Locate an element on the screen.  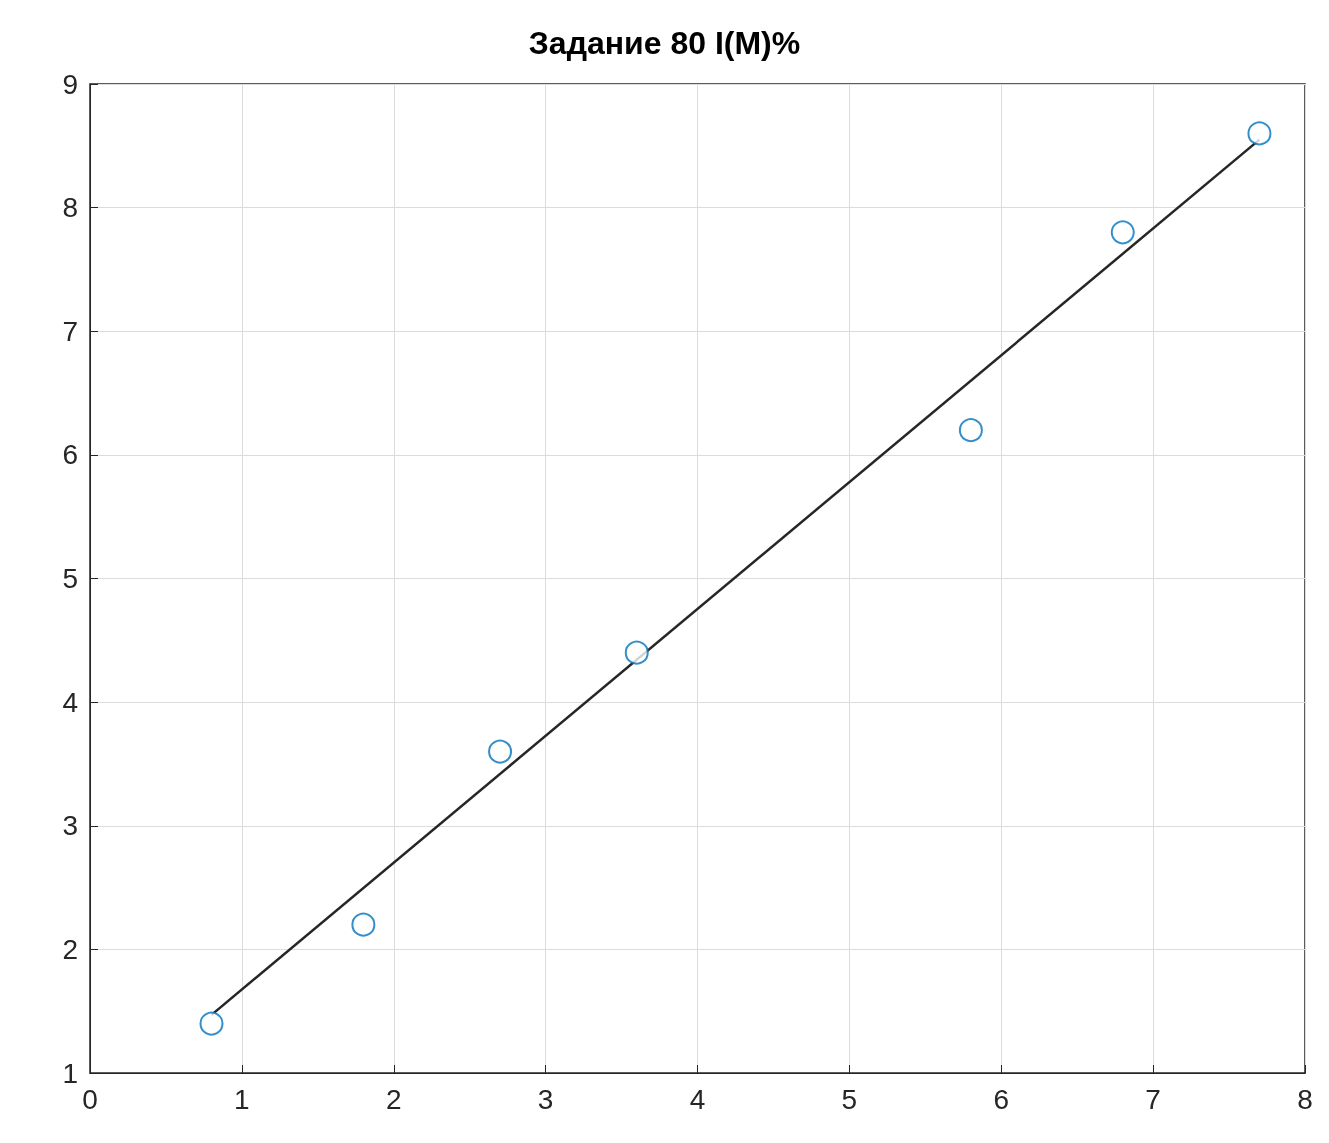
y-tick-label: 8 is located at coordinates (70, 208).